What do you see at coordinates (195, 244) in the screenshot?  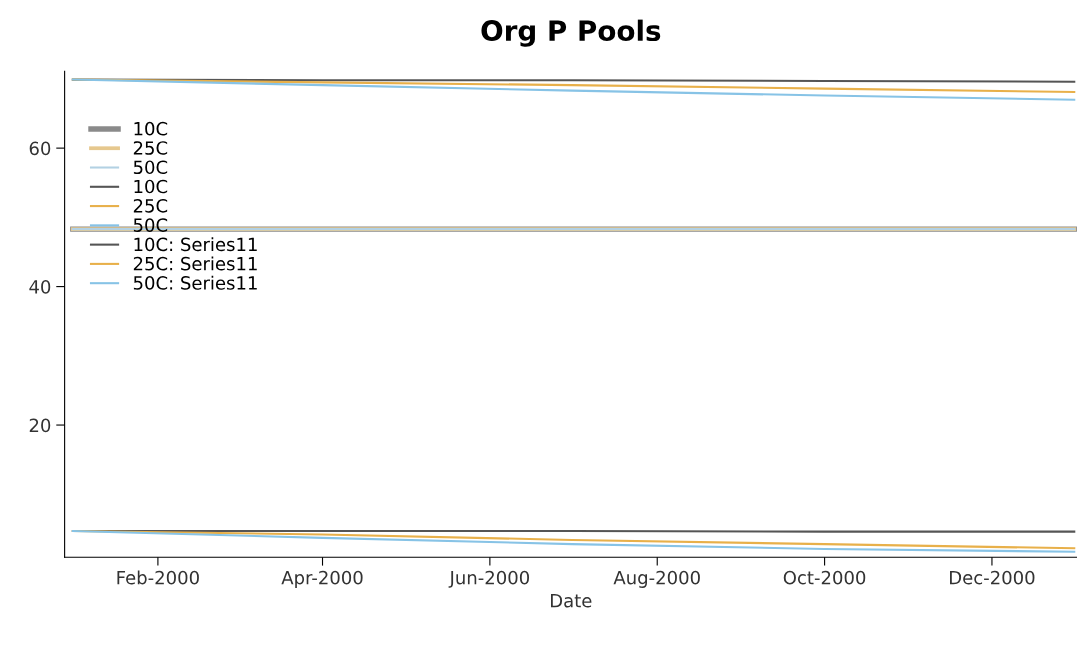 I see `legend-label: 10C: Series11` at bounding box center [195, 244].